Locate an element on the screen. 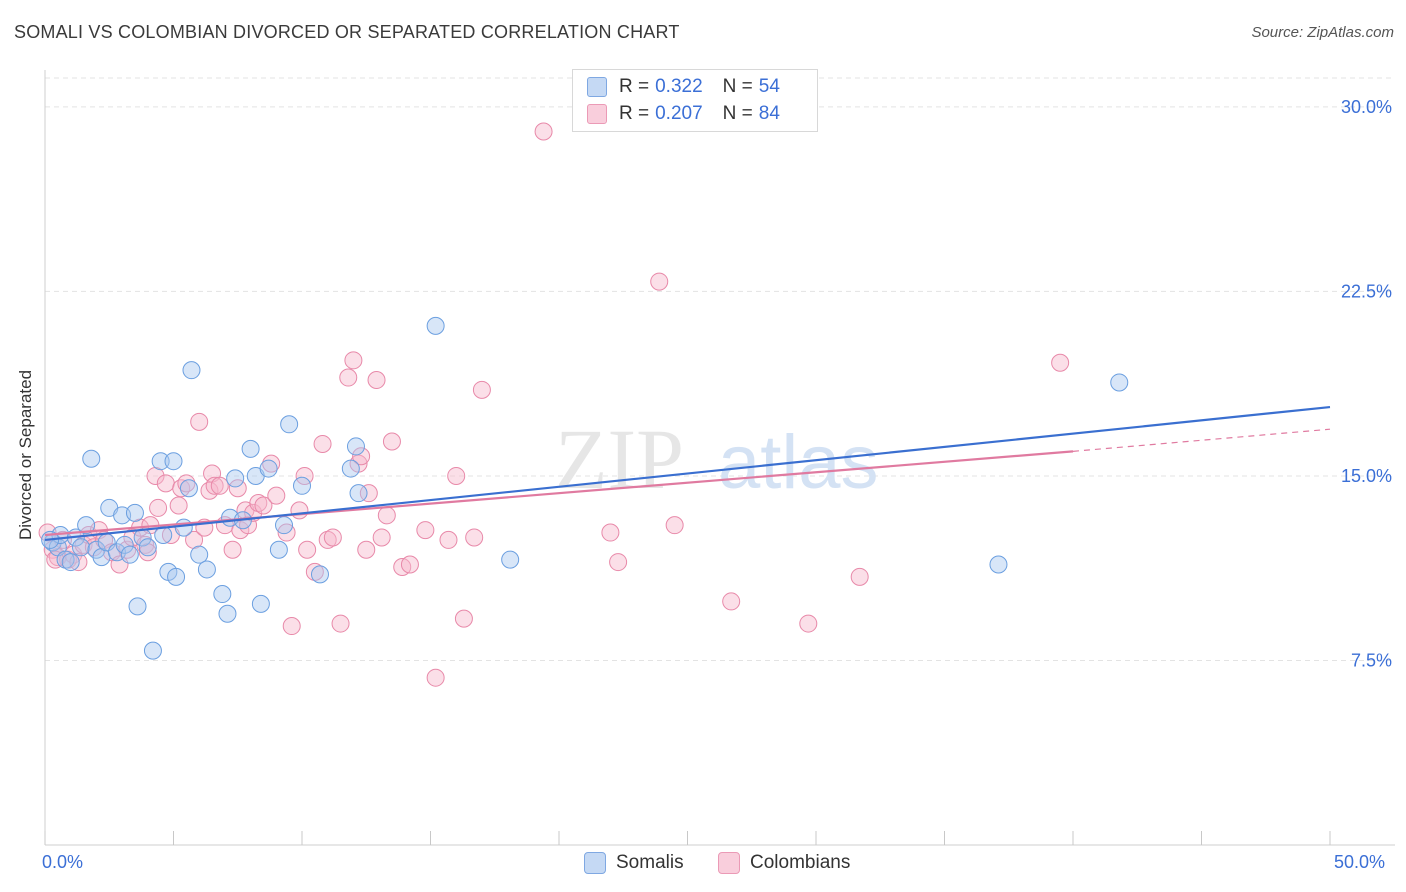  somali-swatch is located at coordinates (597, 87).